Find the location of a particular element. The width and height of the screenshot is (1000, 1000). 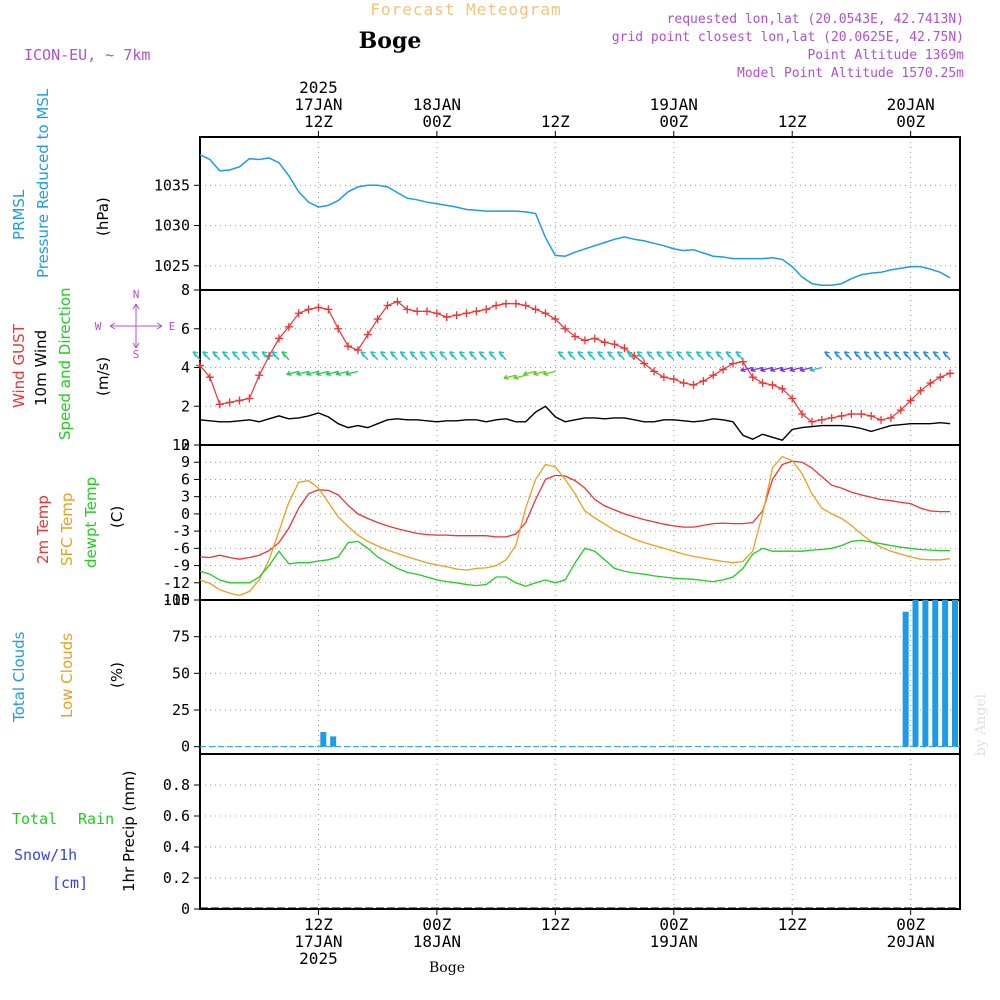

y-tick-label: 0.2 is located at coordinates (176, 878).